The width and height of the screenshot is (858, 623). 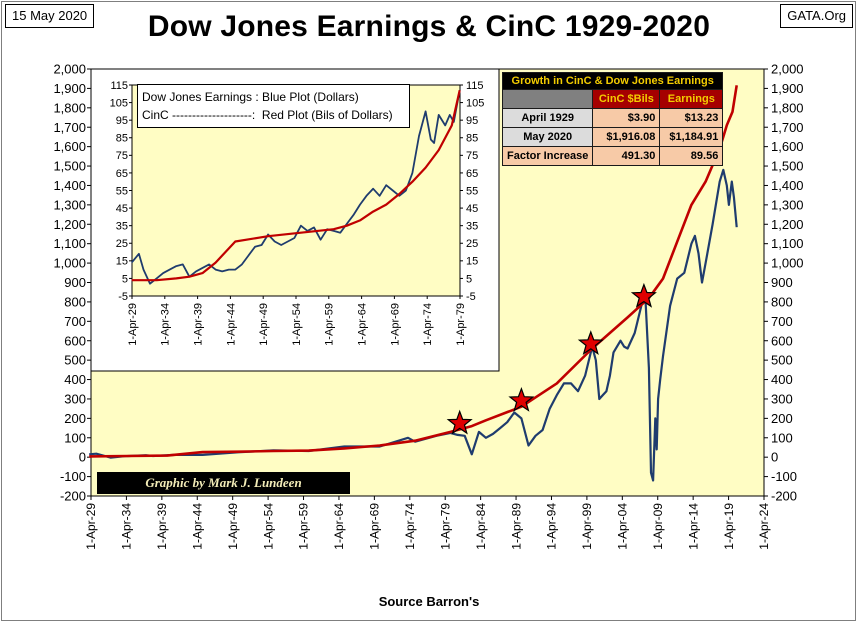 I want to click on growth-table-title: Growth in CinC & Dow Jones Earnings, so click(x=612, y=81).